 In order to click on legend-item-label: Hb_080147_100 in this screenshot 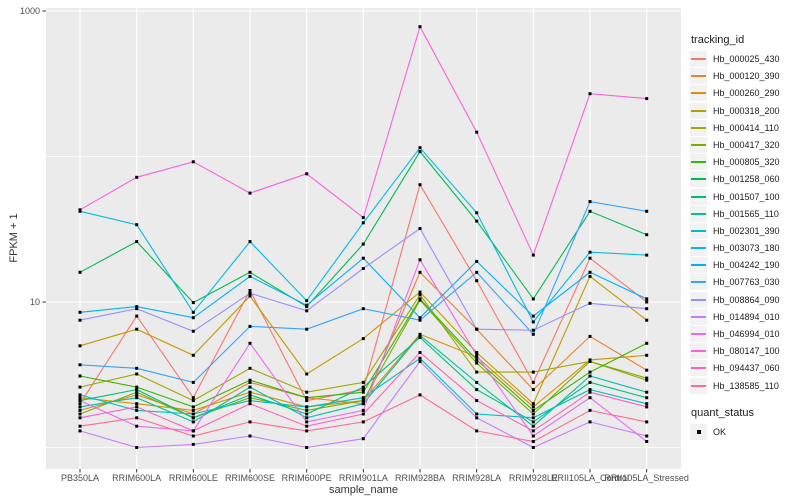, I will do `click(746, 351)`.